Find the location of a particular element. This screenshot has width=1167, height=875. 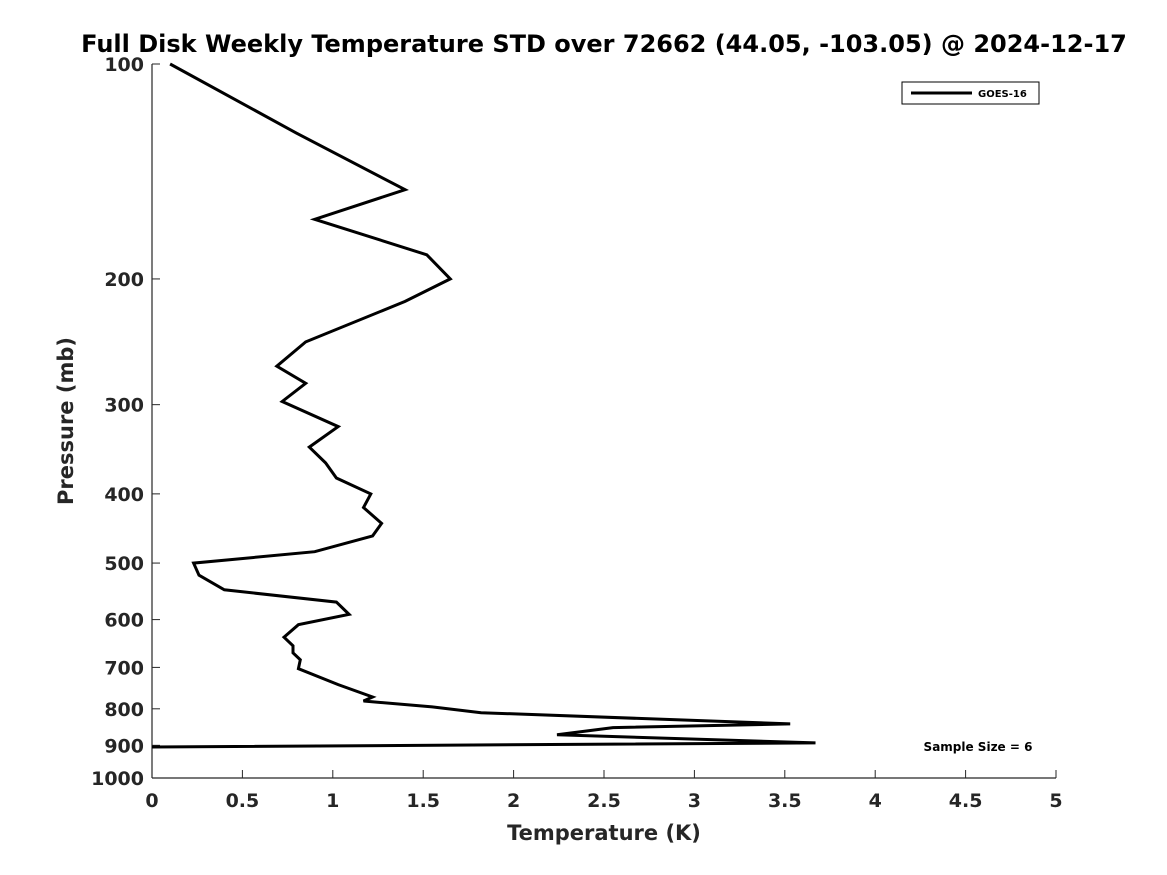

y-tick-label: 200 is located at coordinates (124, 280).